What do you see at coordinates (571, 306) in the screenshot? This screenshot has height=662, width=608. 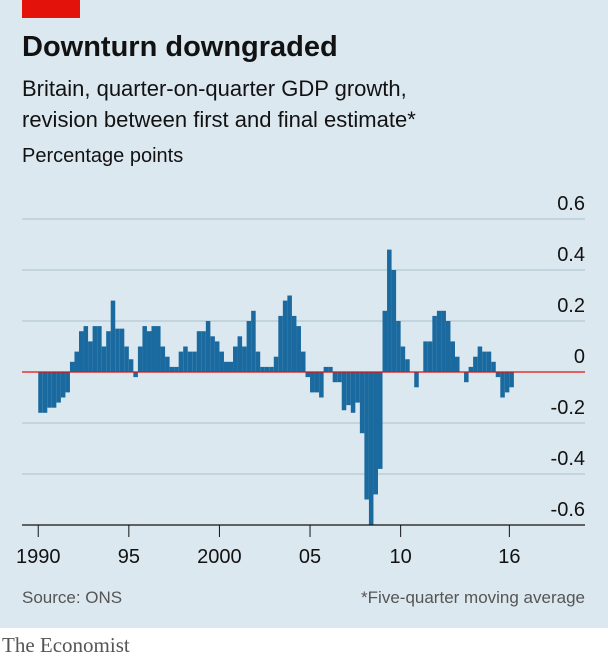 I see `y-tick-label: 0.2` at bounding box center [571, 306].